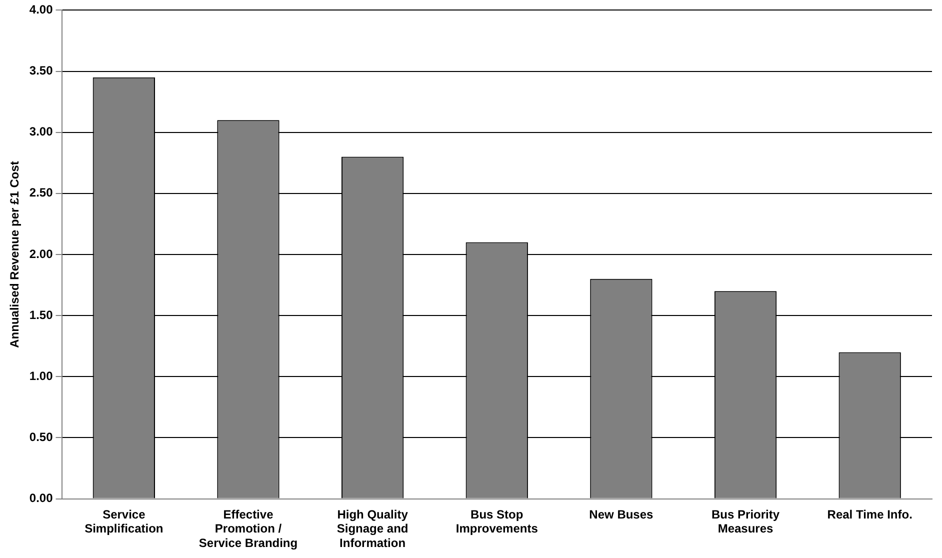 This screenshot has width=942, height=558. What do you see at coordinates (41, 375) in the screenshot?
I see `y-tick-label: 1.00` at bounding box center [41, 375].